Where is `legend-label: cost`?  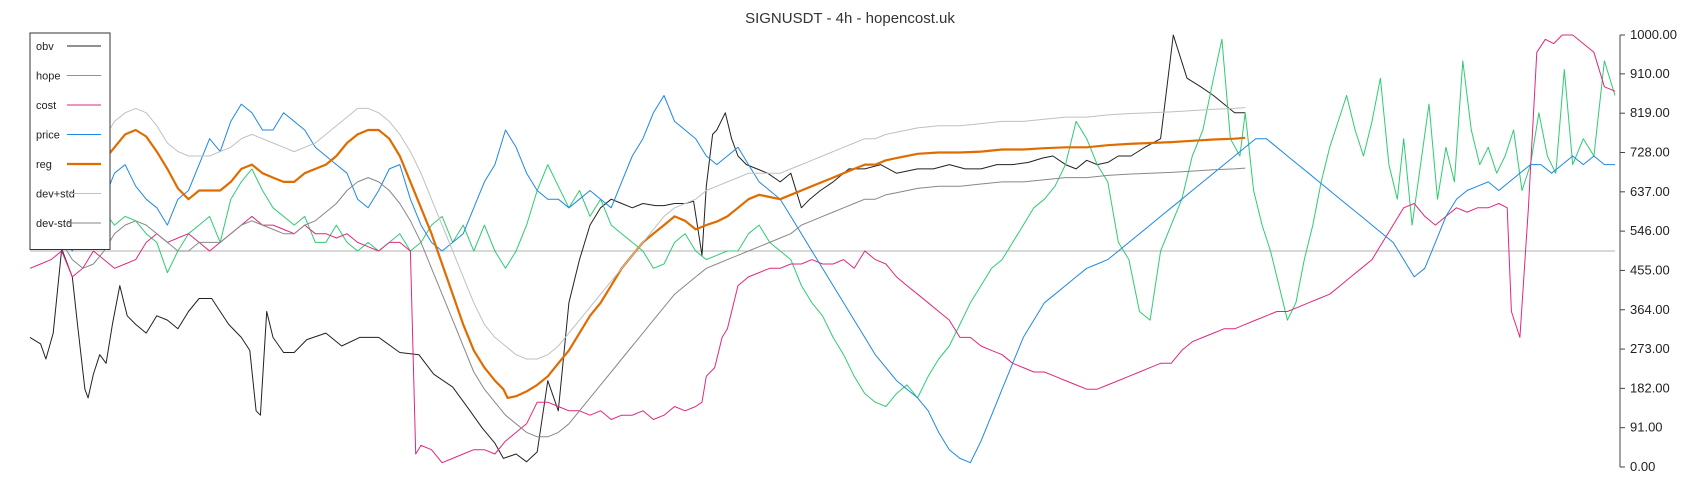
legend-label: cost is located at coordinates (46, 106).